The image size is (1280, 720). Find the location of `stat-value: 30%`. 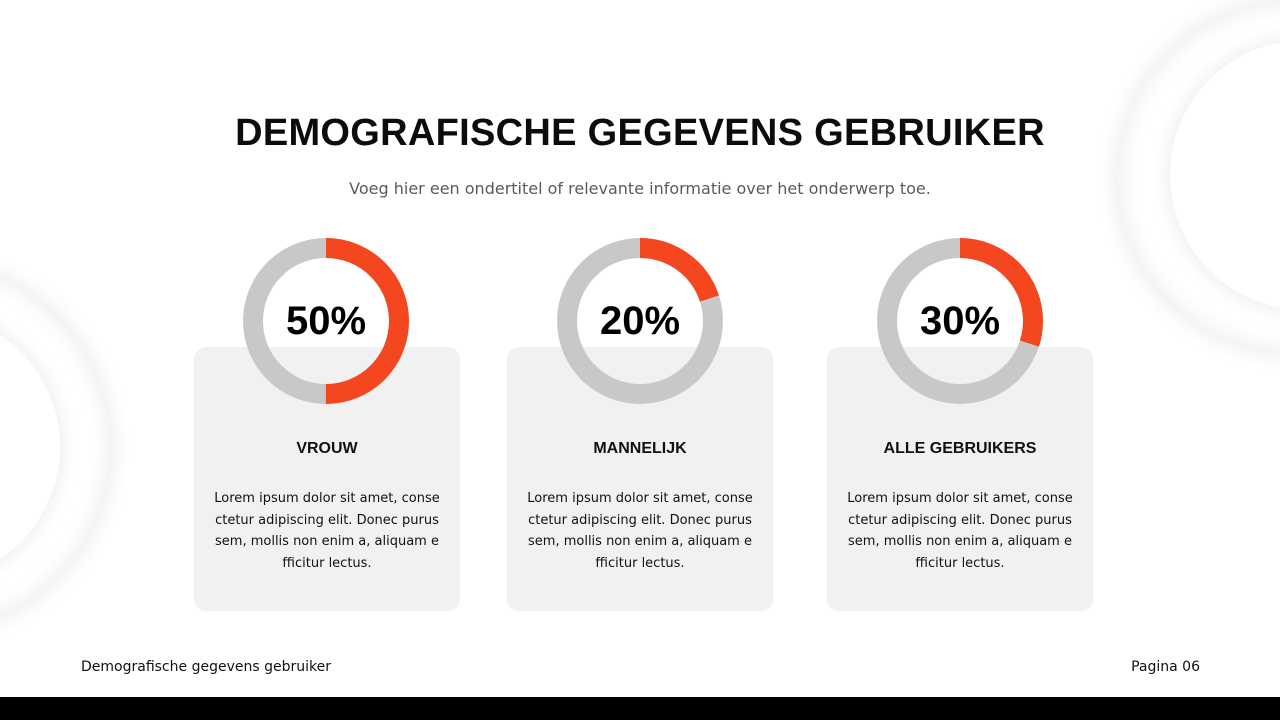

stat-value: 30% is located at coordinates (960, 321).